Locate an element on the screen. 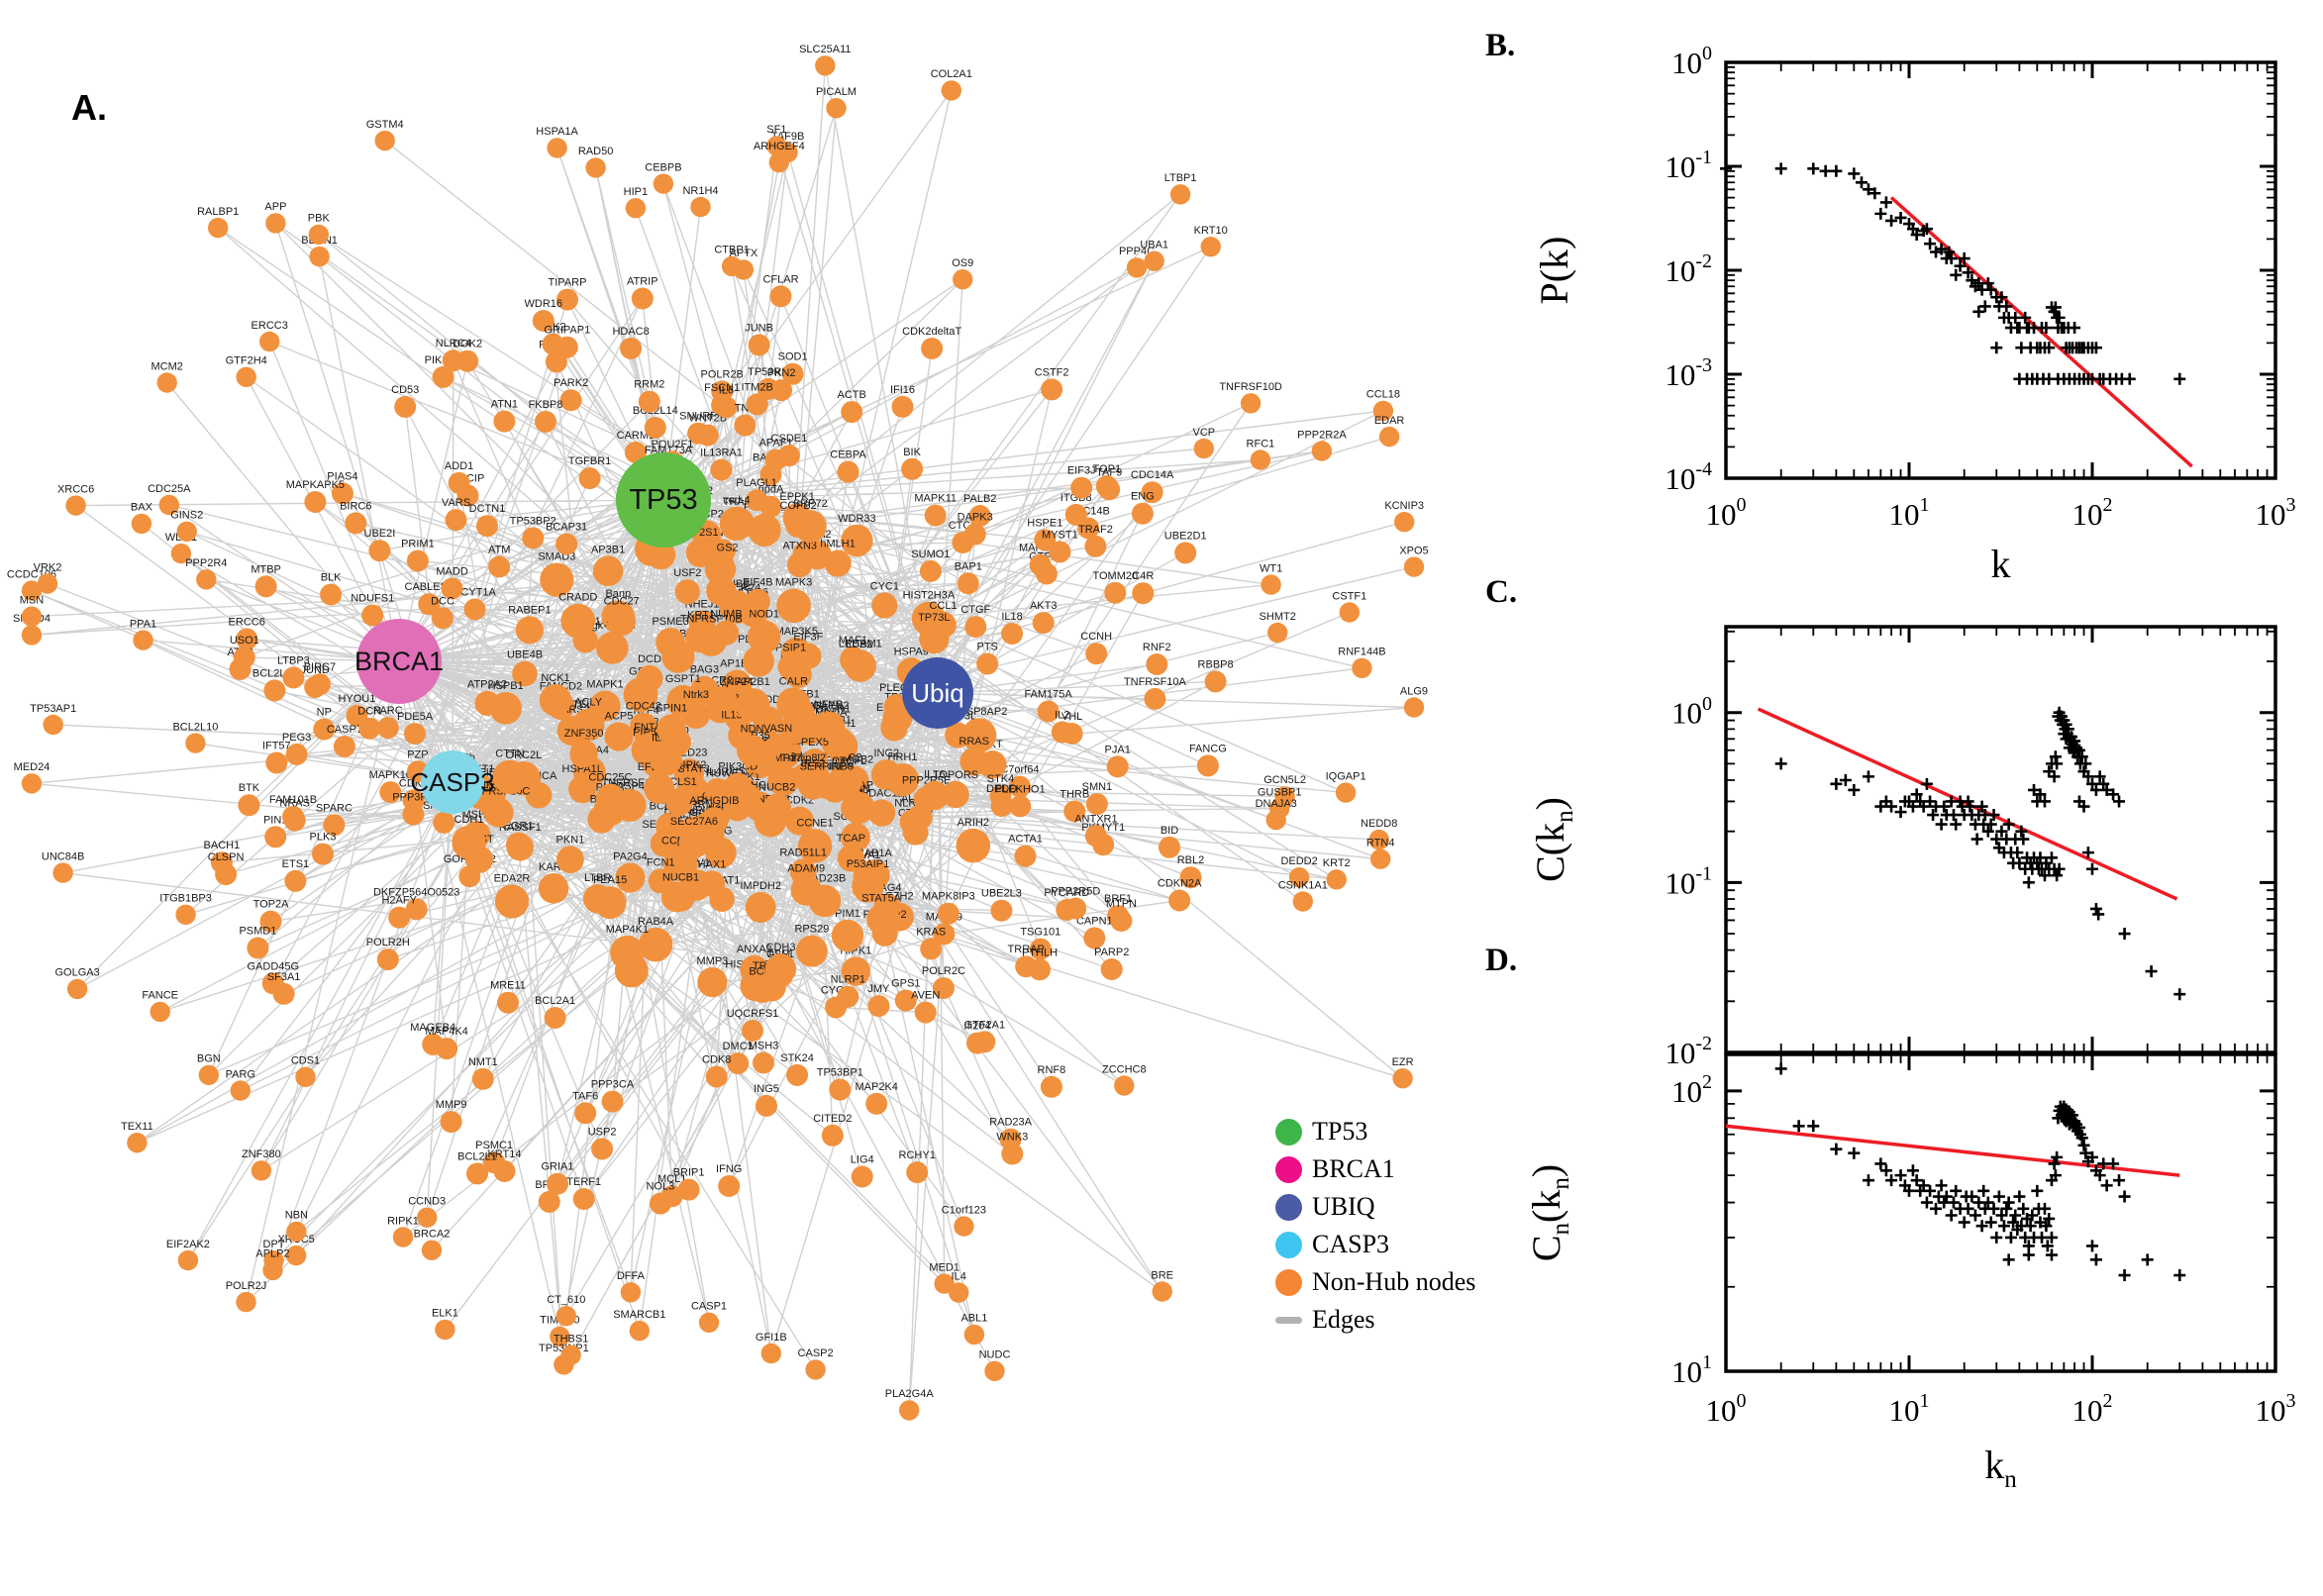 This screenshot has height=1596, width=2323. node-label: IL6 is located at coordinates (727, 390).